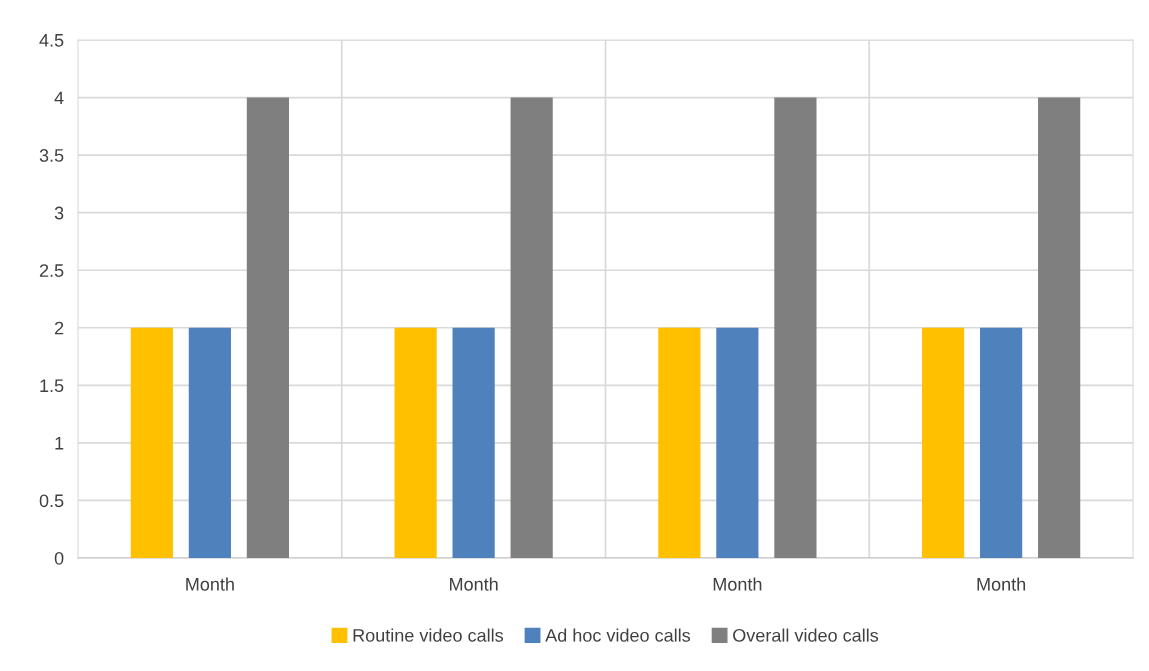 The image size is (1149, 671). Describe the element at coordinates (59, 558) in the screenshot. I see `y-tick-label: 0` at that location.